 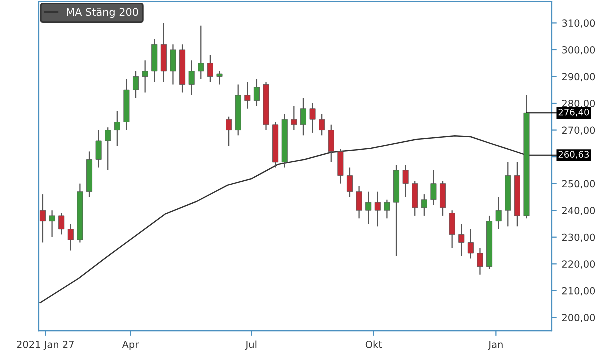 What do you see at coordinates (574, 155) in the screenshot?
I see `annotation: 260,63` at bounding box center [574, 155].